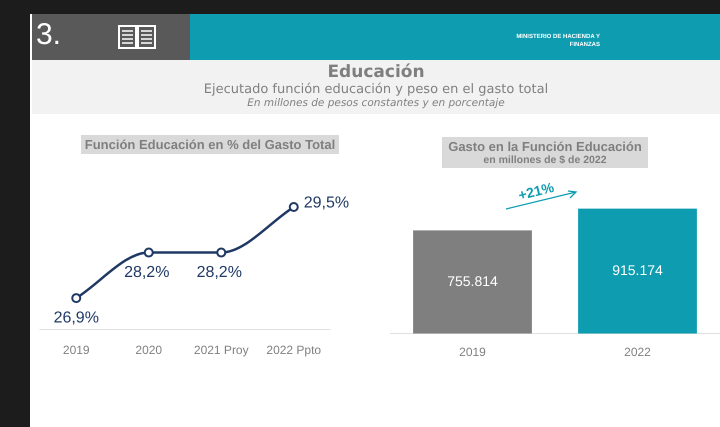 The width and height of the screenshot is (720, 427). I want to click on data-label: 29,5%, so click(327, 203).